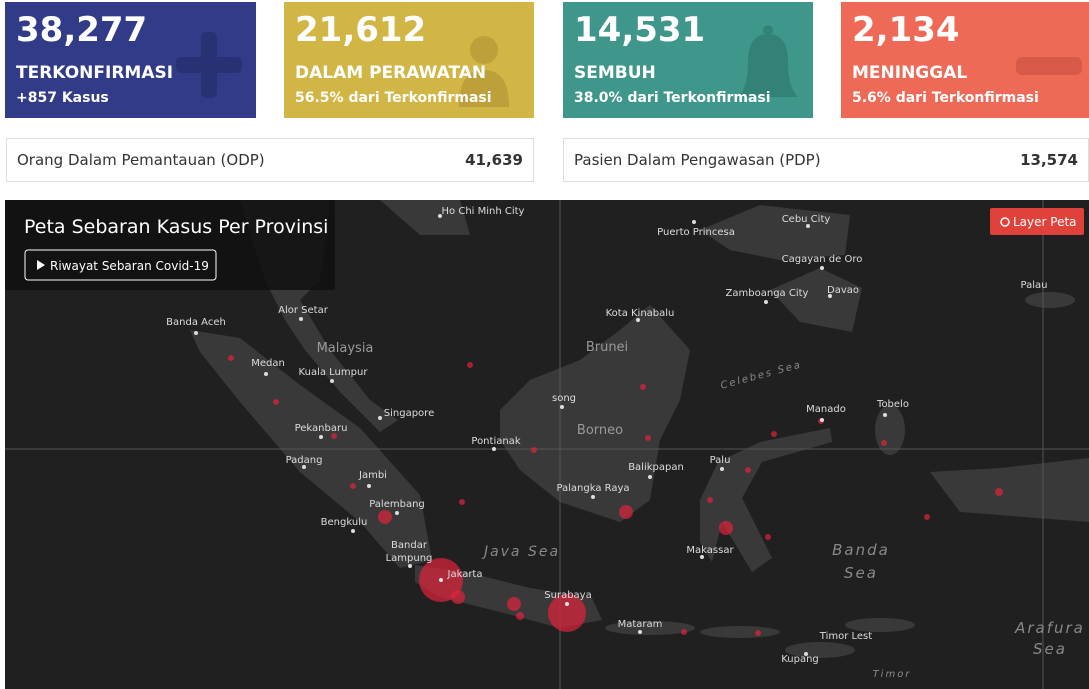 The height and width of the screenshot is (689, 1089). What do you see at coordinates (1045, 222) in the screenshot?
I see `button-label: Layer Peta` at bounding box center [1045, 222].